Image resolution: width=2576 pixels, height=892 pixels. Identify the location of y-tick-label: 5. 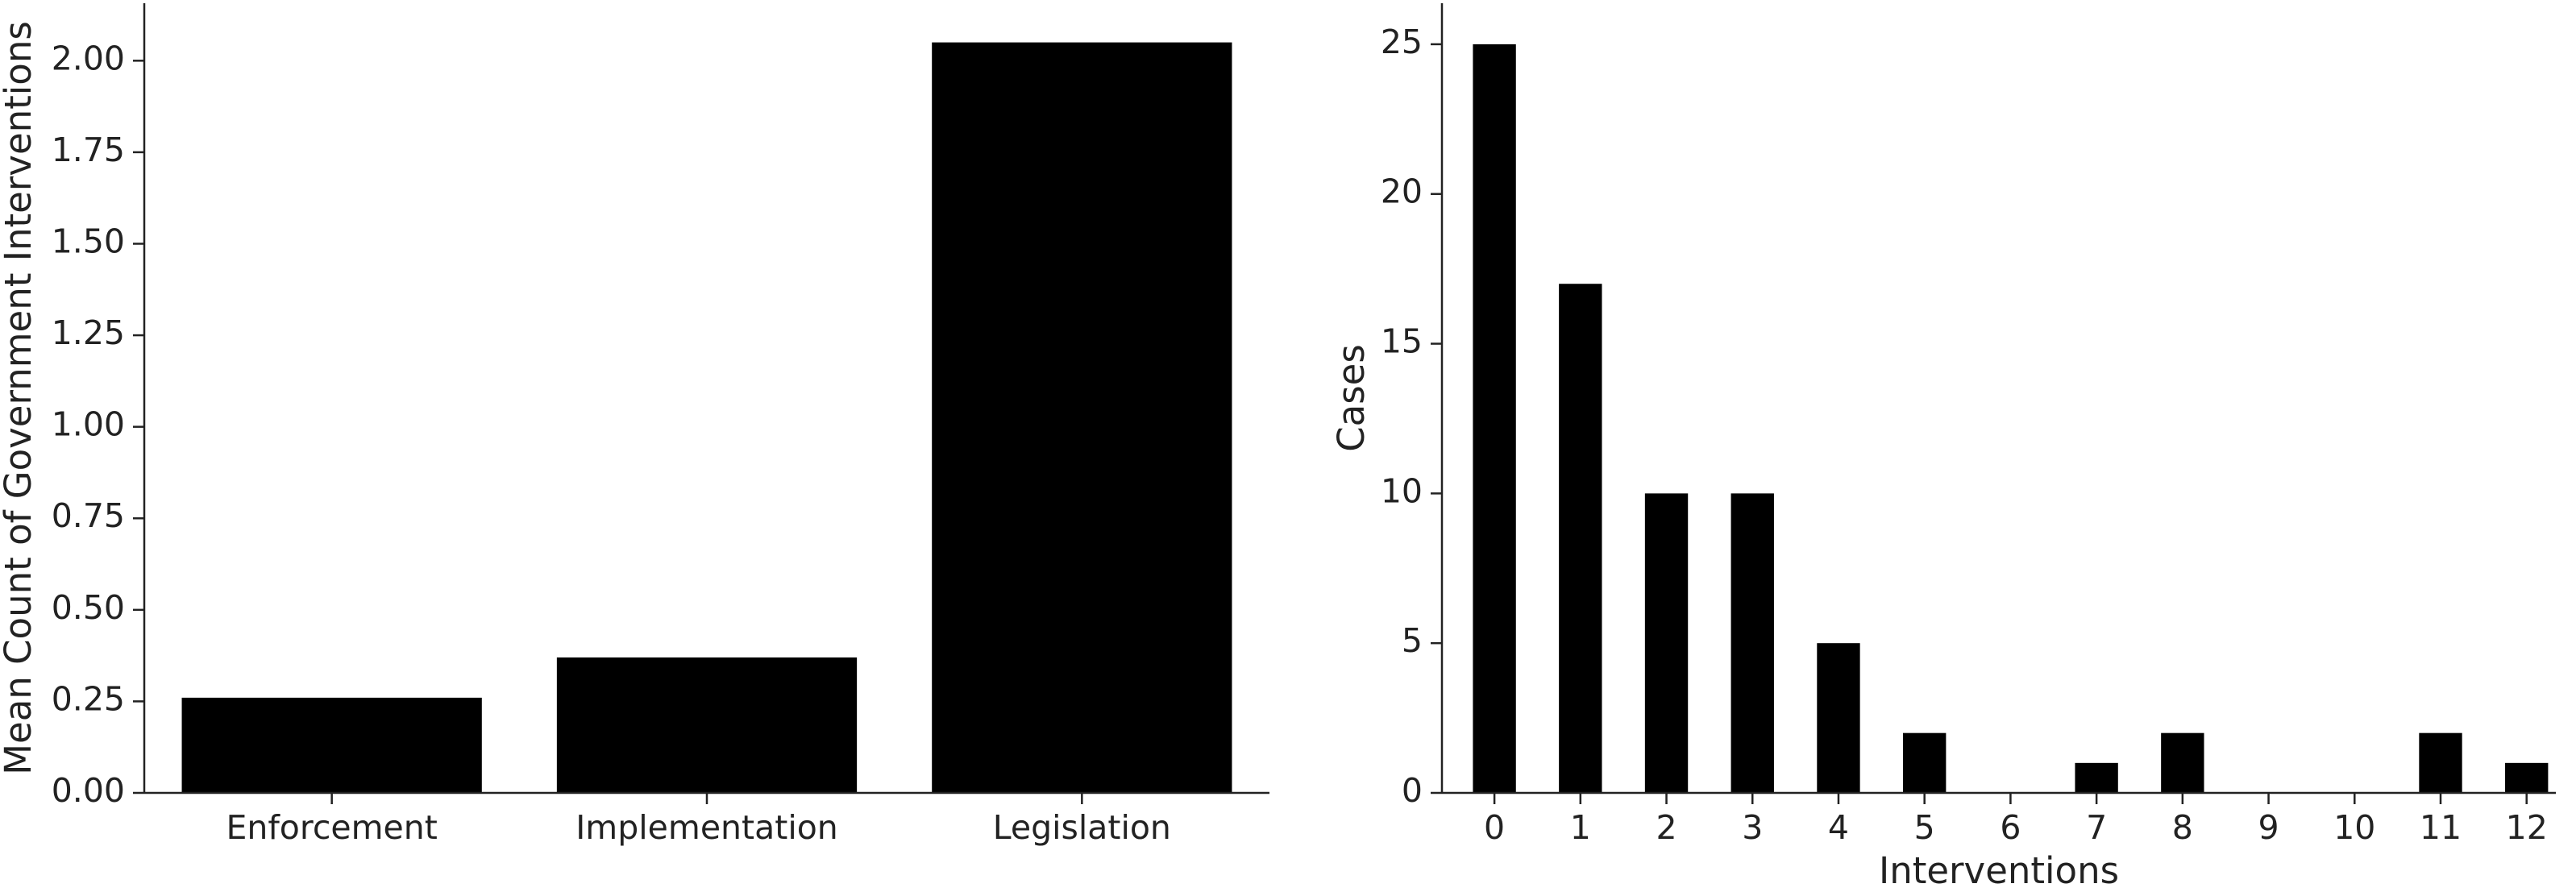
(1412, 640).